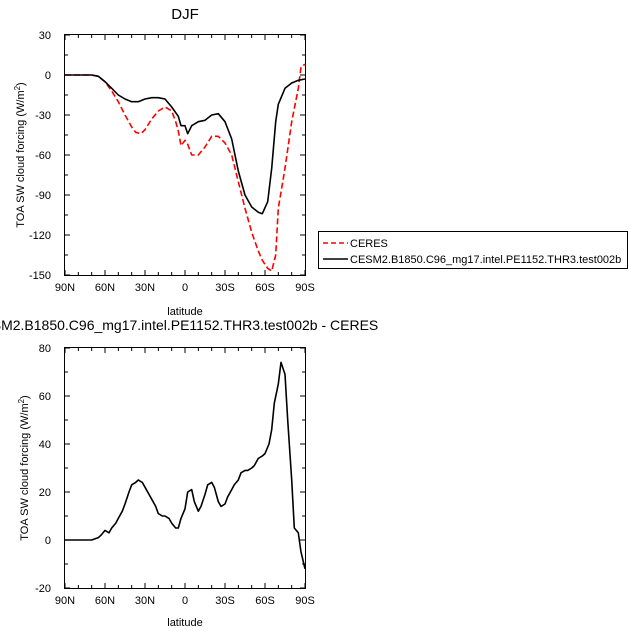  Describe the element at coordinates (225, 601) in the screenshot. I see `bottom-x-tick-label: 30S` at that location.